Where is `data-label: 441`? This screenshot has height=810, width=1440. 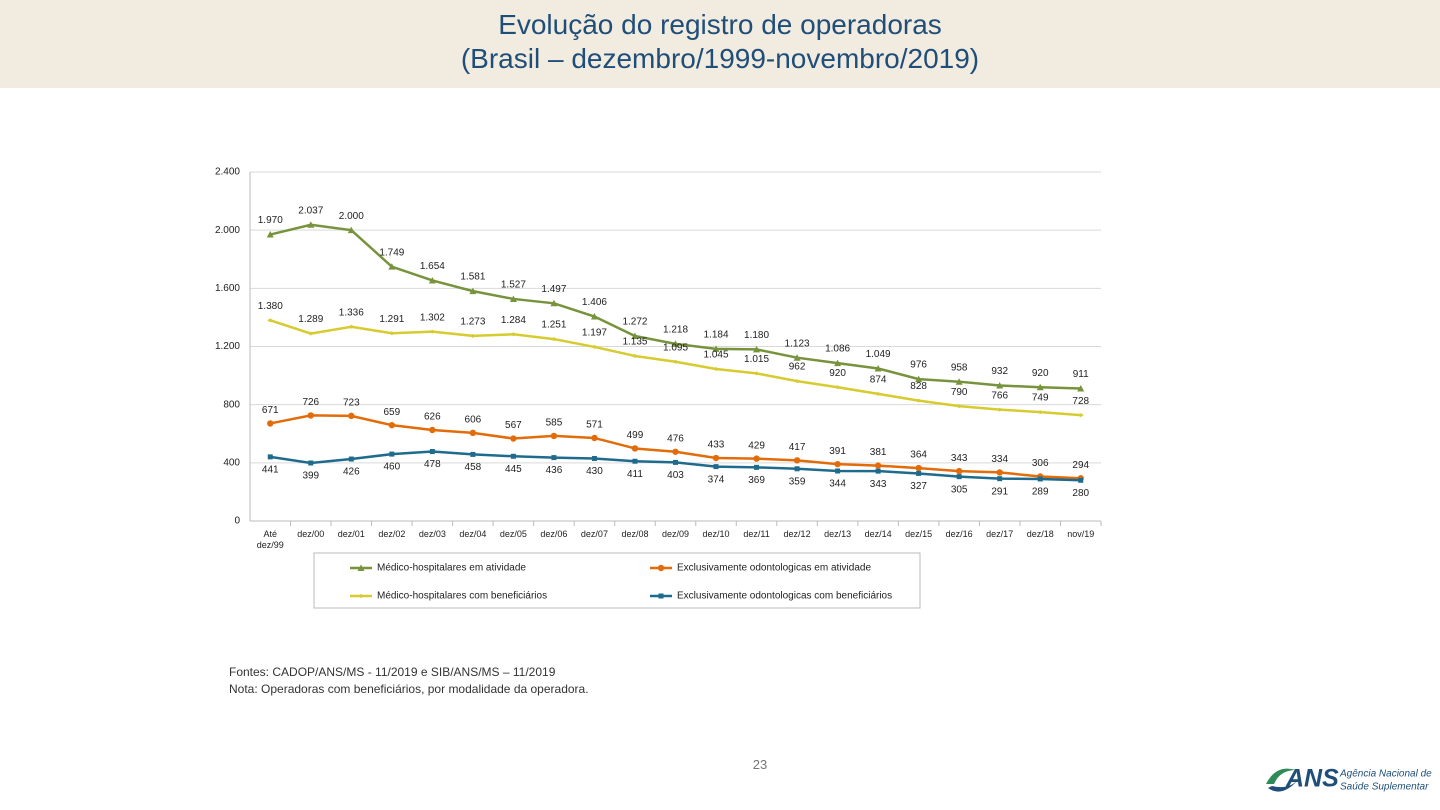 data-label: 441 is located at coordinates (270, 470).